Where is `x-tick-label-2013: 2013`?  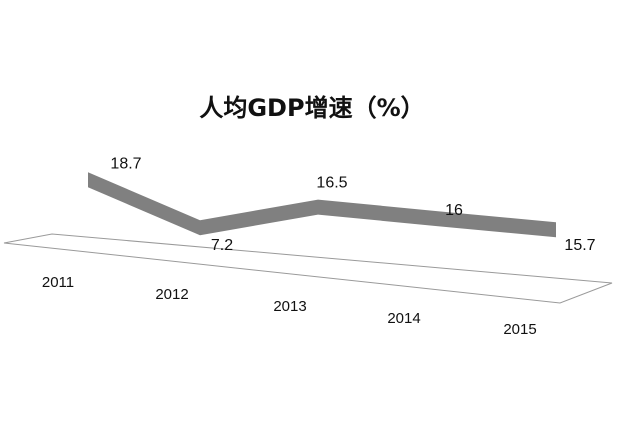 x-tick-label-2013: 2013 is located at coordinates (289, 306).